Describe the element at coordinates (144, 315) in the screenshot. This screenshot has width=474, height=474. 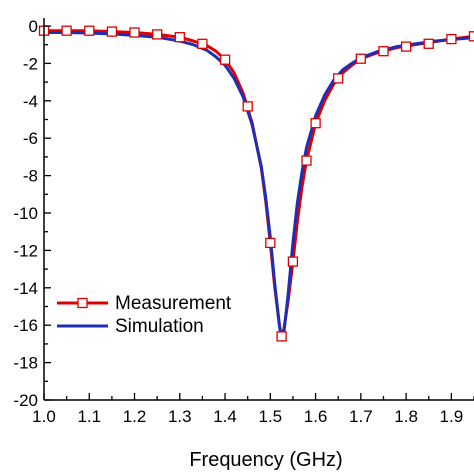
I see `legend: Measurement Simulation` at that location.